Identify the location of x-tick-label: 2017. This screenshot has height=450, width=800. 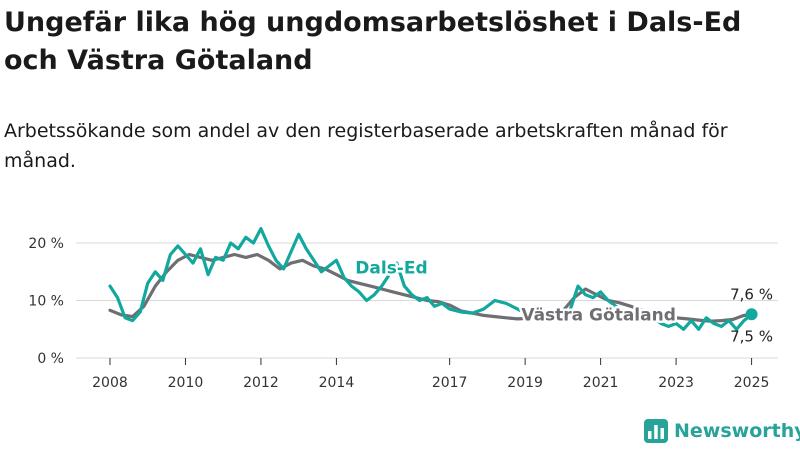
(450, 383).